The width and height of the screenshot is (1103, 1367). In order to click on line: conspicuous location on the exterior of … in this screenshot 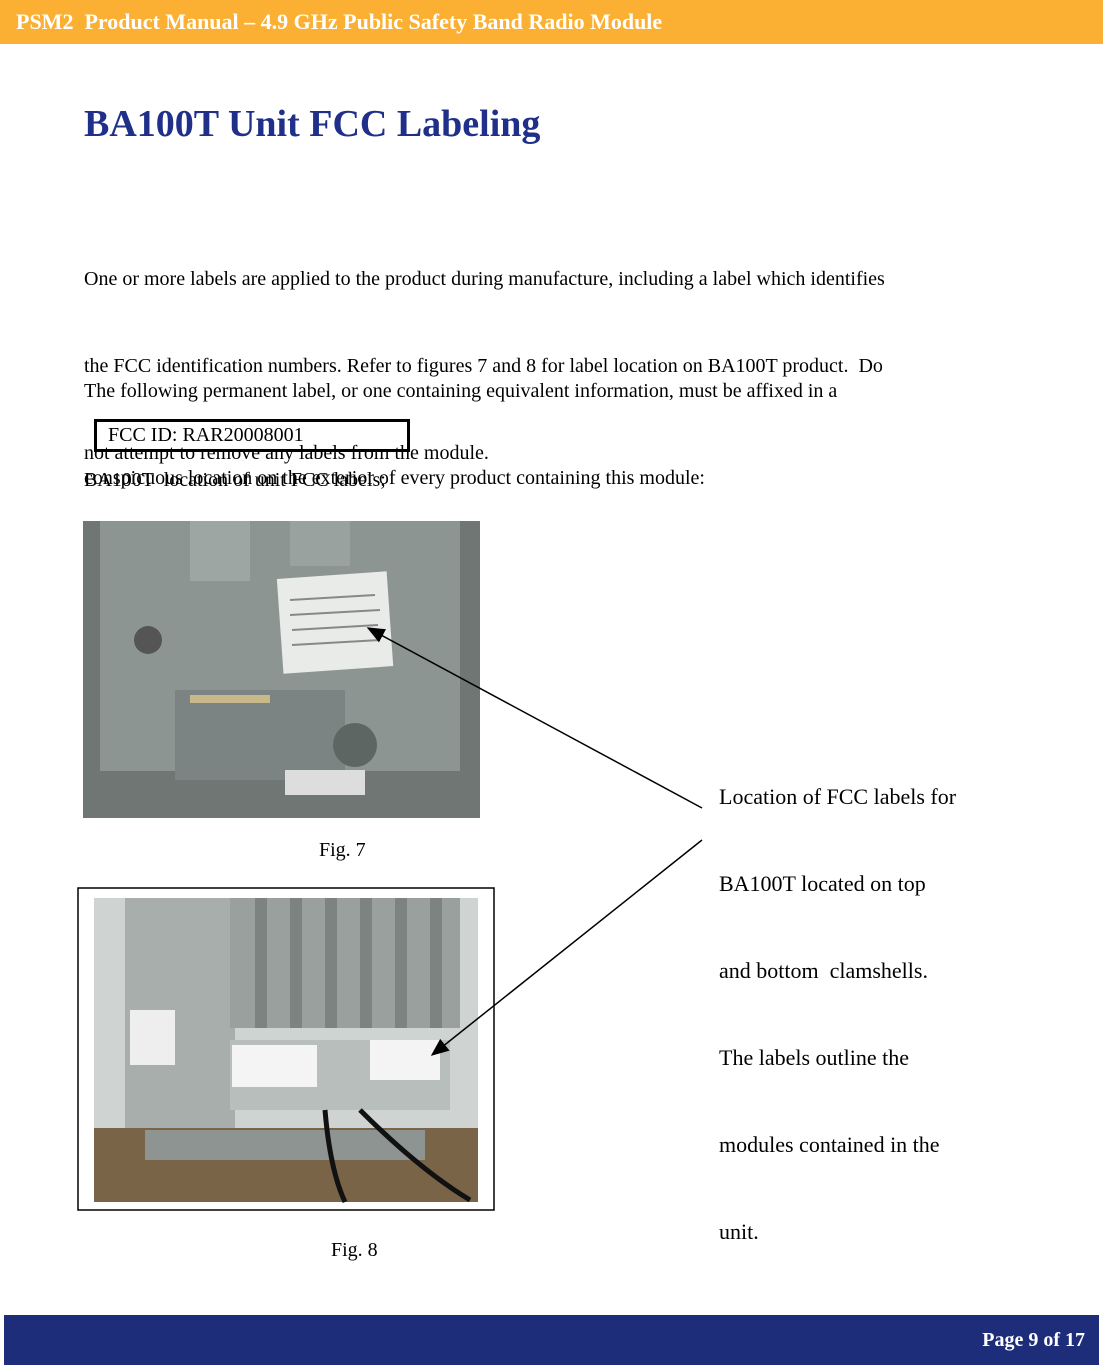, I will do `click(394, 478)`.